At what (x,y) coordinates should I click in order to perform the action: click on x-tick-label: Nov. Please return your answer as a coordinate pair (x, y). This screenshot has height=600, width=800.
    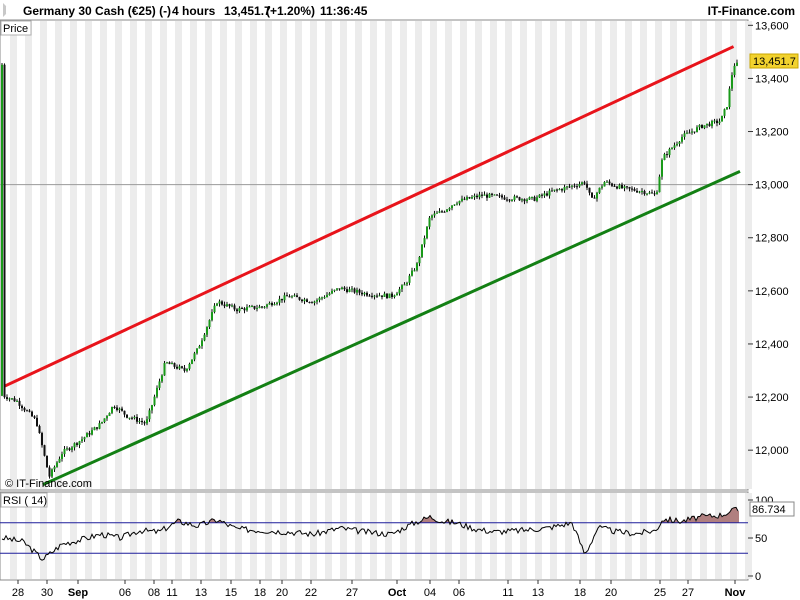
    Looking at the image, I should click on (736, 593).